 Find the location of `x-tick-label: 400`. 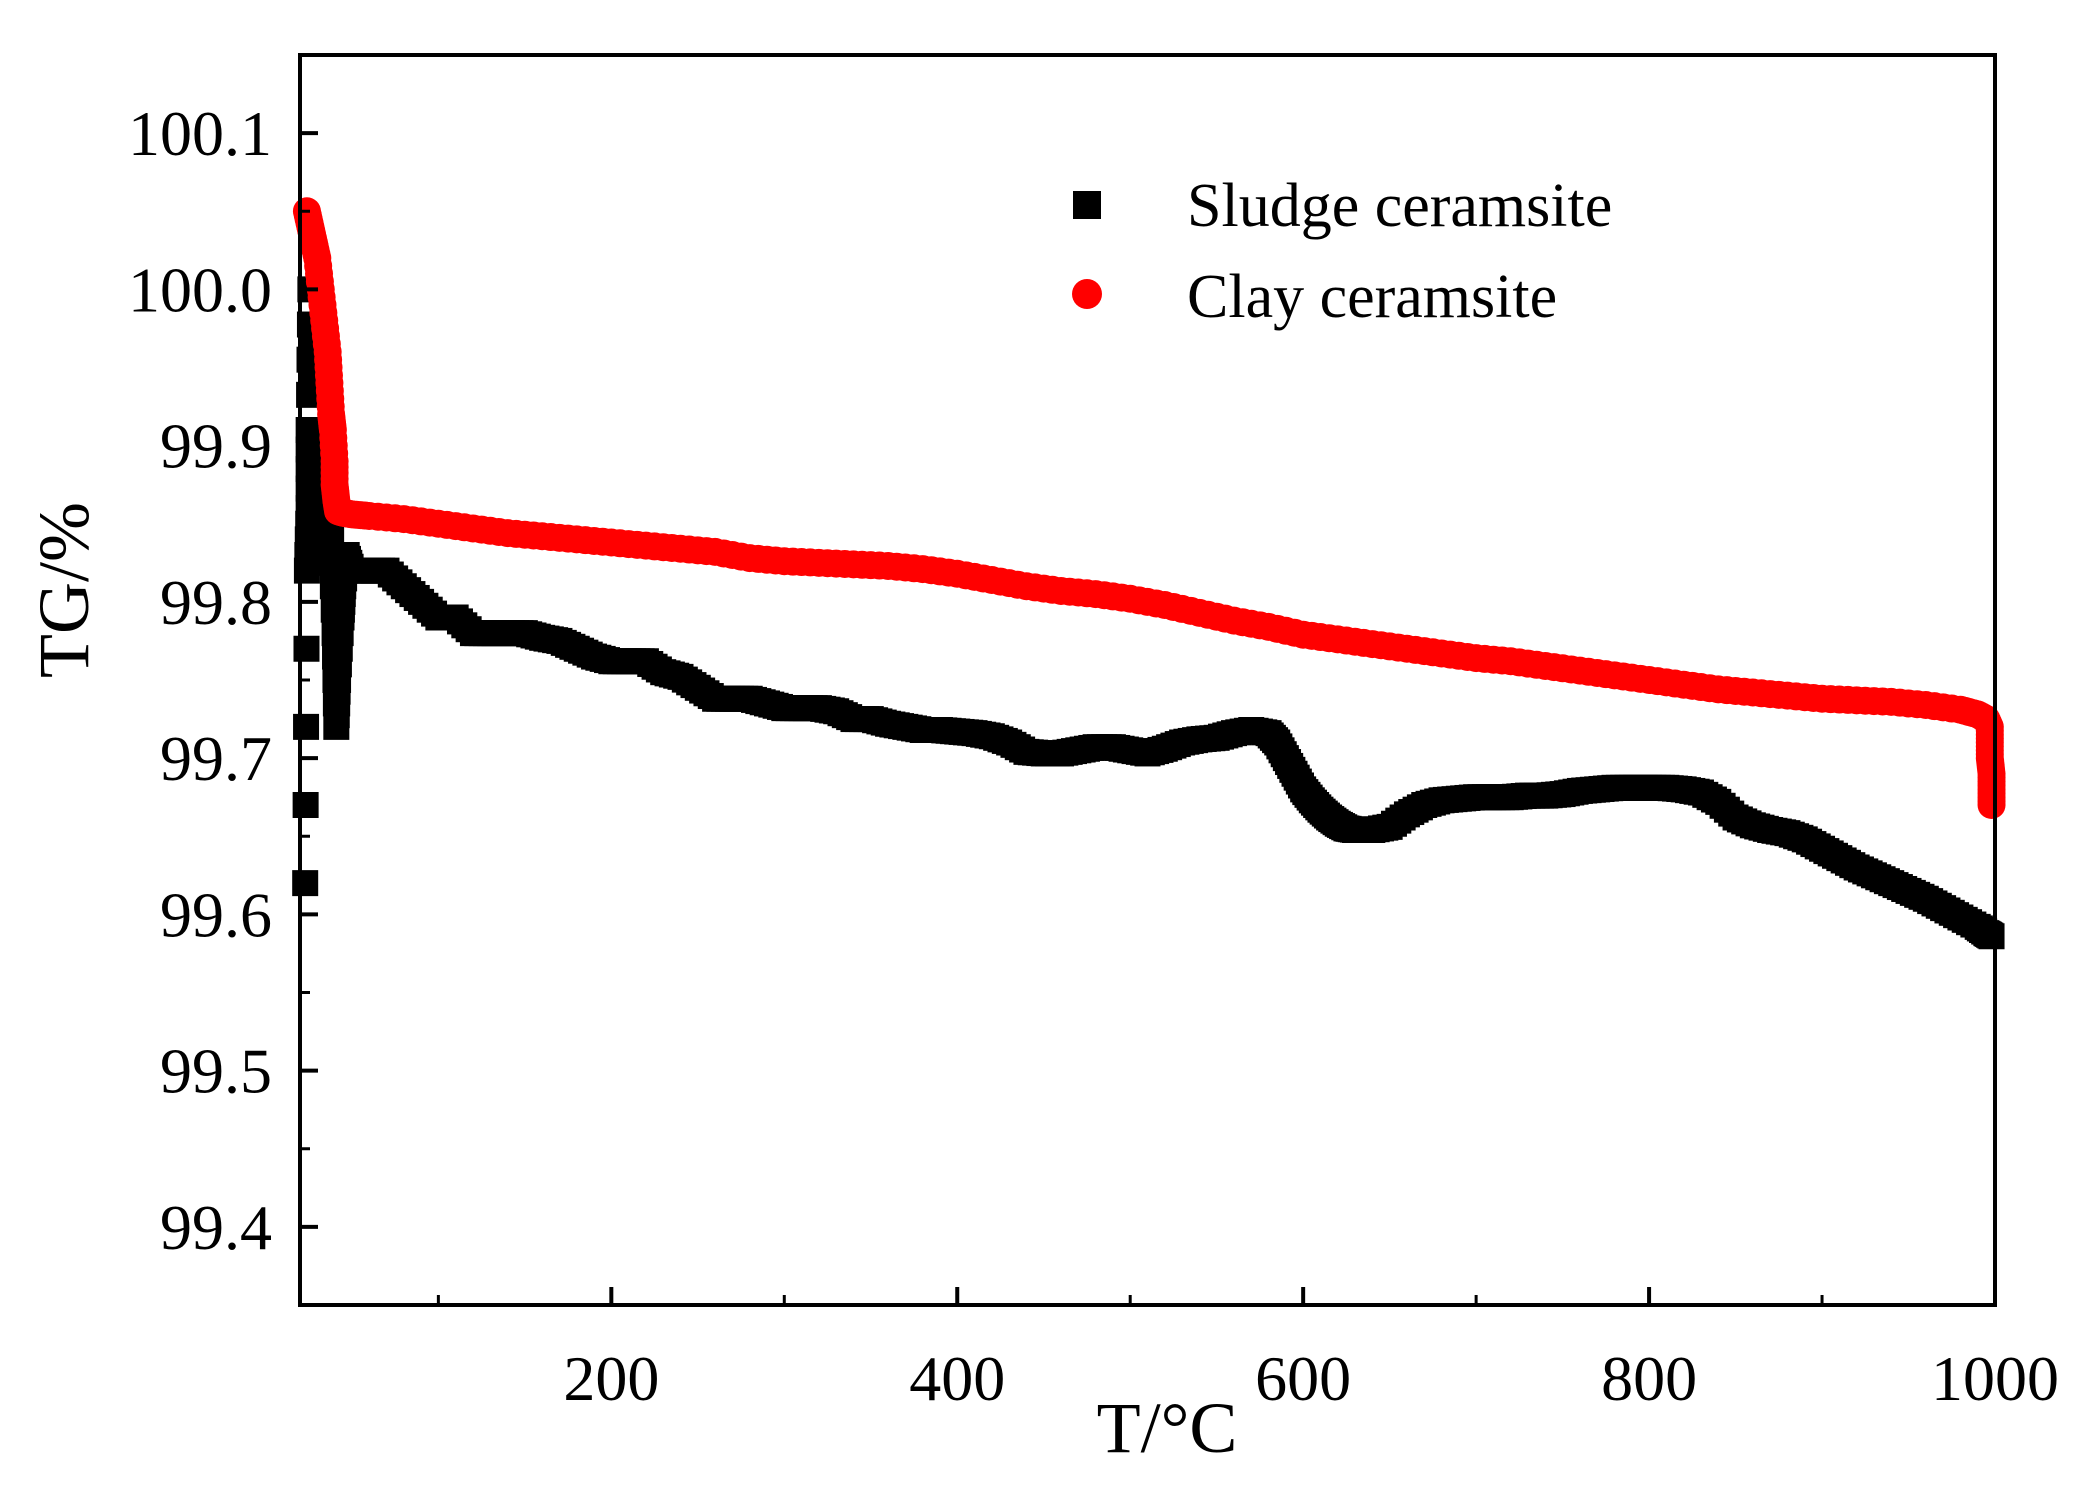

x-tick-label: 400 is located at coordinates (957, 1378).